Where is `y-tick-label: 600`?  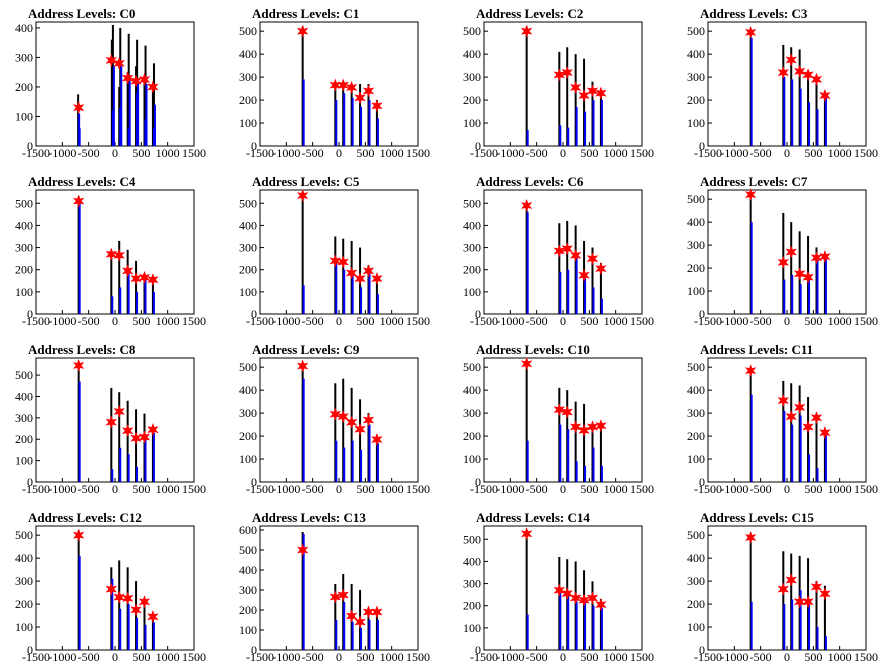
y-tick-label: 600 is located at coordinates (248, 530).